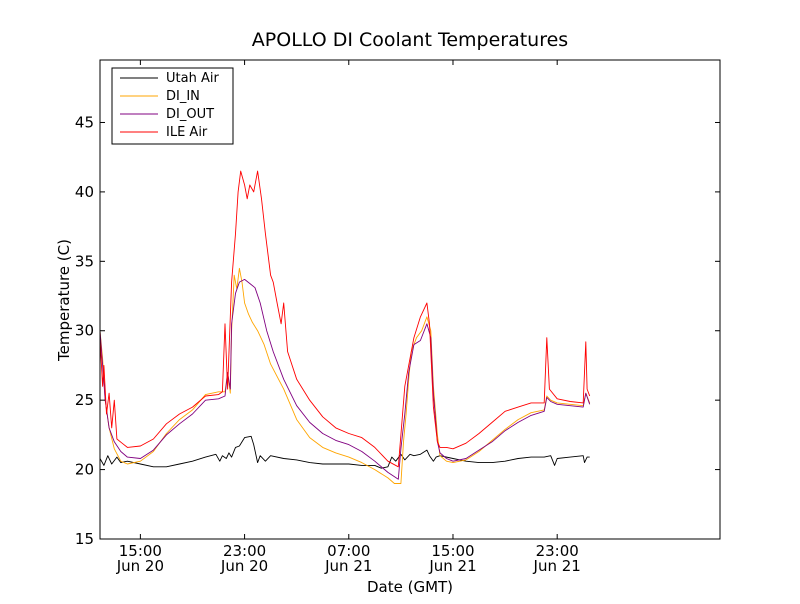 This screenshot has width=800, height=604. I want to click on y-axis-label: Temperature (C), so click(64, 300).